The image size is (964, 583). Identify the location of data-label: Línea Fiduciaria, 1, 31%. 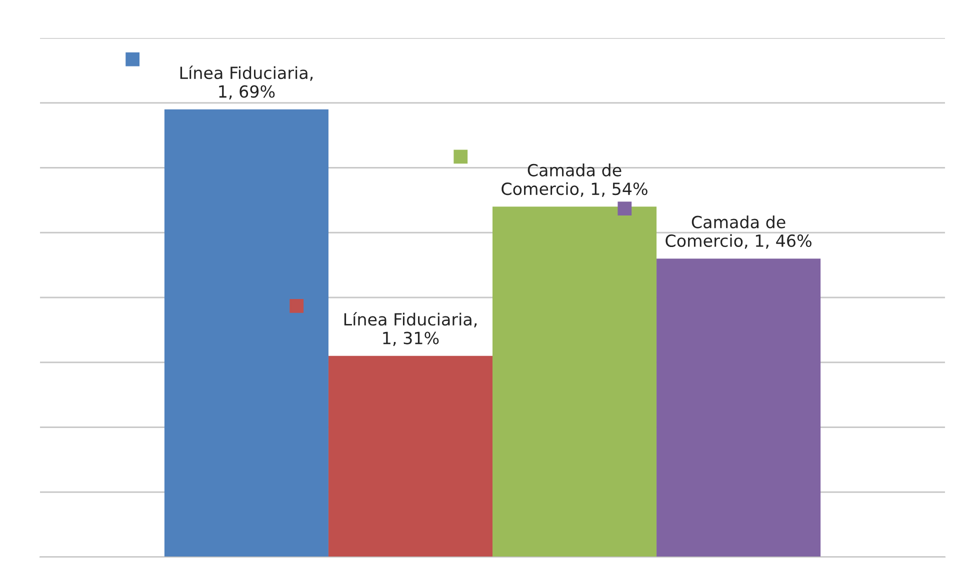
(410, 329).